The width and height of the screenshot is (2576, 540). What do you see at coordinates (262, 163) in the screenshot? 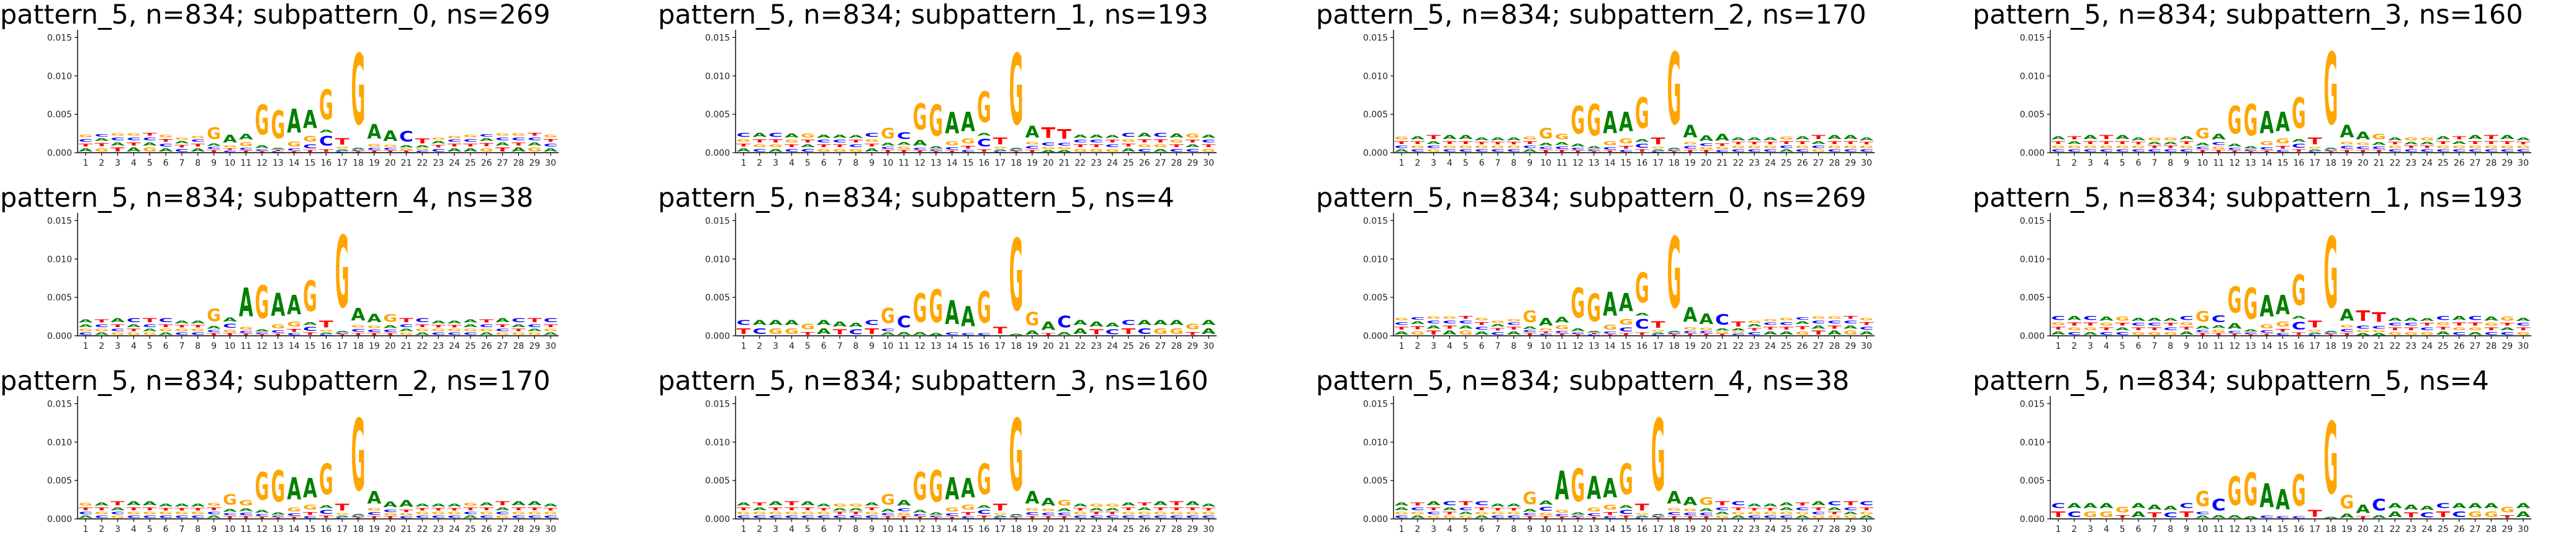
I see `x-tick-label: 12` at bounding box center [262, 163].